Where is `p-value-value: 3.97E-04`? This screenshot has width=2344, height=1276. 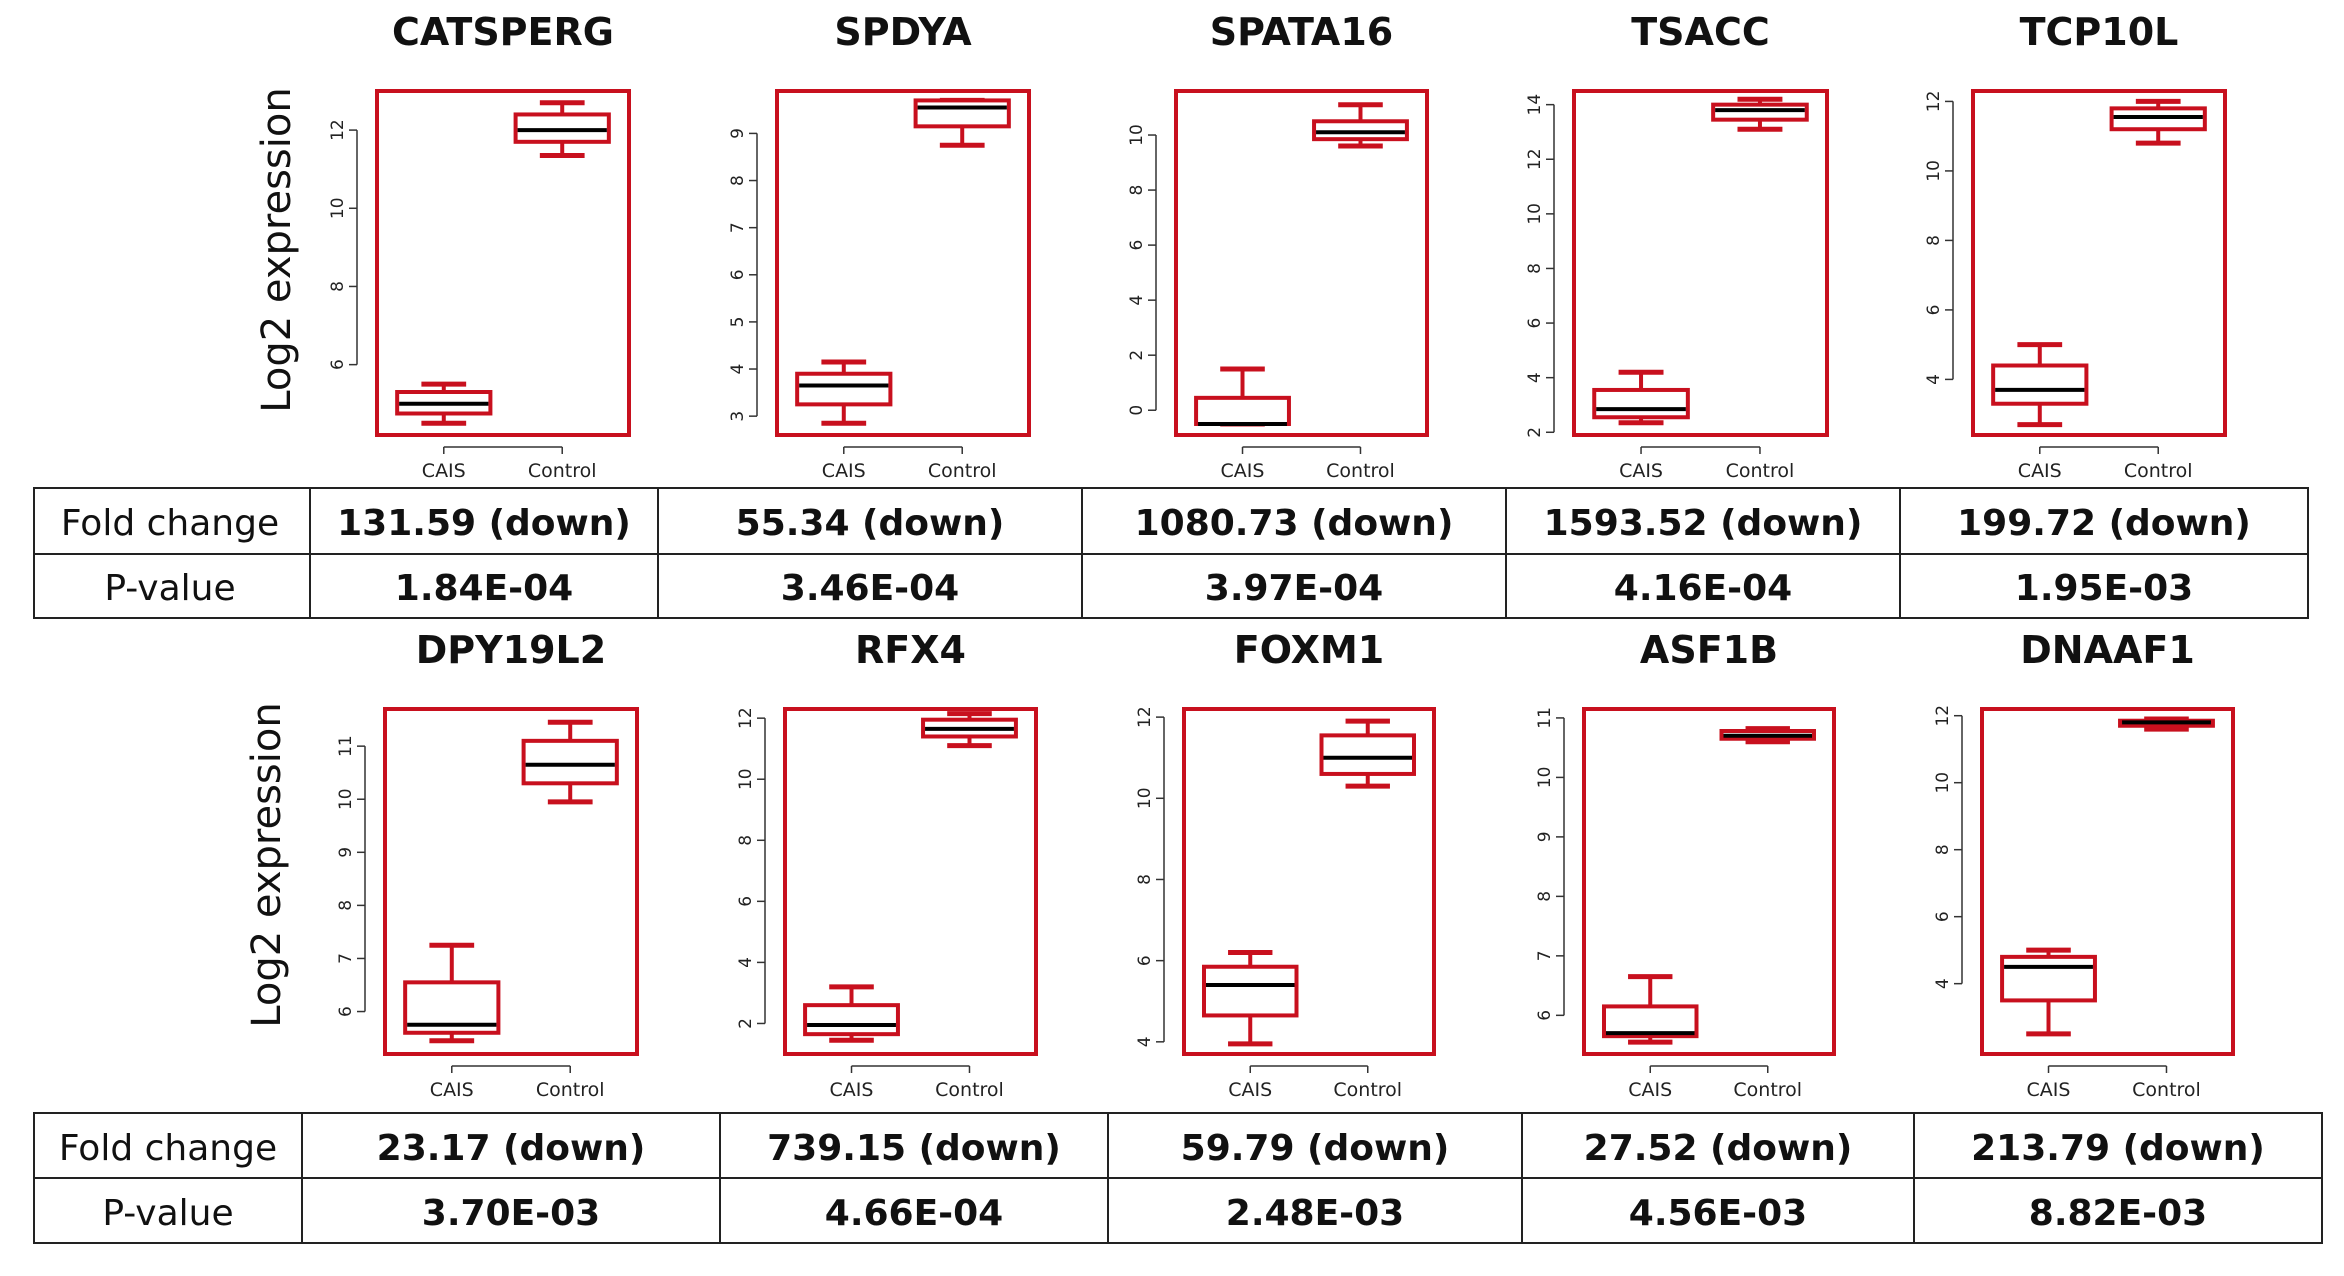
p-value-value: 3.97E-04 is located at coordinates (1294, 588).